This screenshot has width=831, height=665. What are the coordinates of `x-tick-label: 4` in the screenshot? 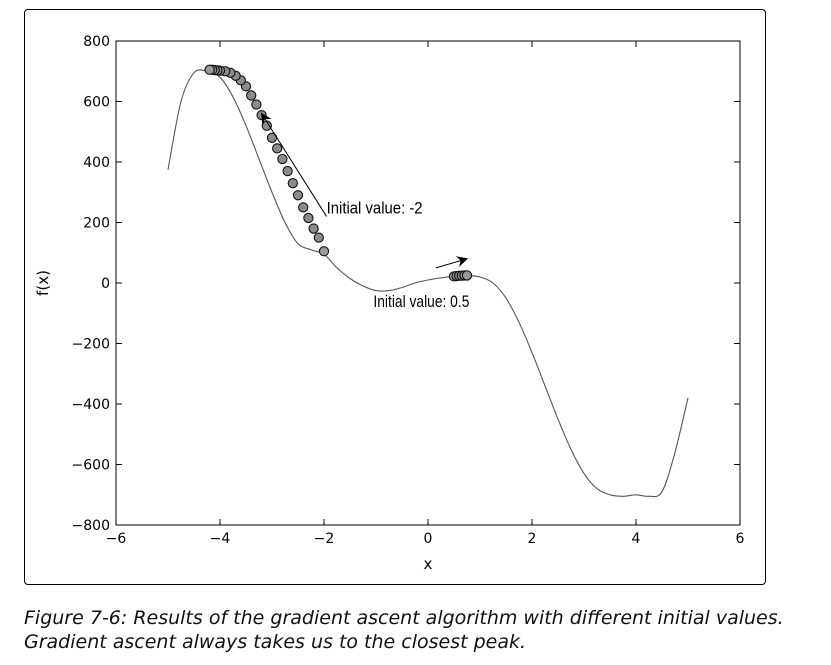 It's located at (636, 539).